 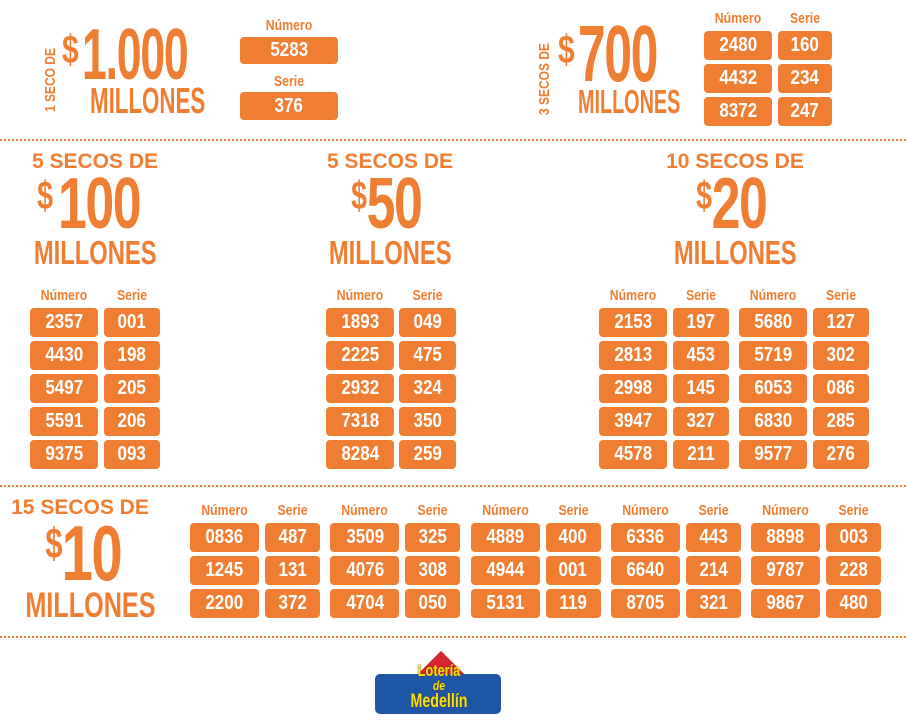 I want to click on winning-number: 1245, so click(x=224, y=570).